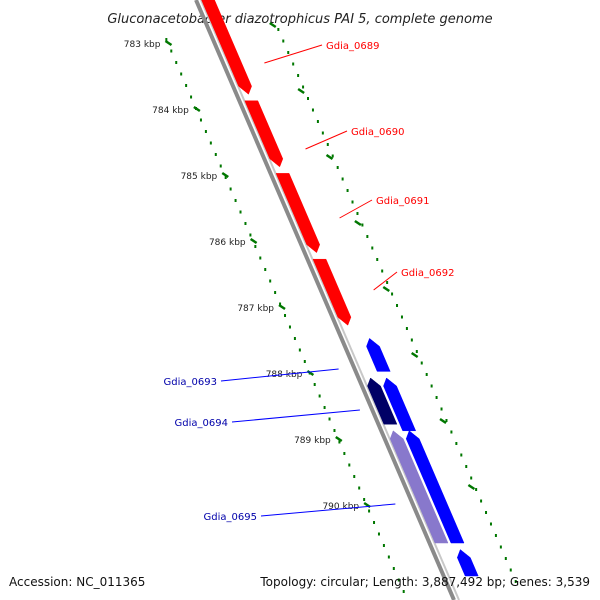 Image resolution: width=600 pixels, height=600 pixels. What do you see at coordinates (377, 132) in the screenshot?
I see `gene-label: Gdia_0690` at bounding box center [377, 132].